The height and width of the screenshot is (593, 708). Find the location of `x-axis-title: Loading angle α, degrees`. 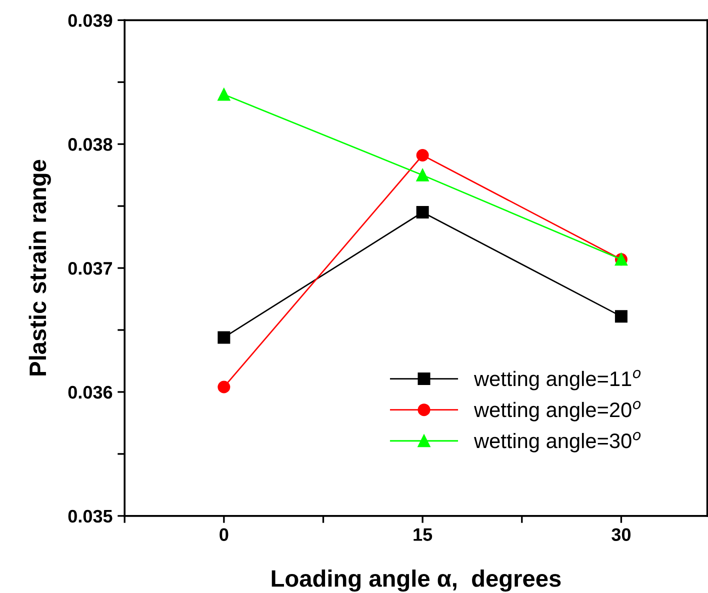

x-axis-title: Loading angle α, degrees is located at coordinates (416, 581).